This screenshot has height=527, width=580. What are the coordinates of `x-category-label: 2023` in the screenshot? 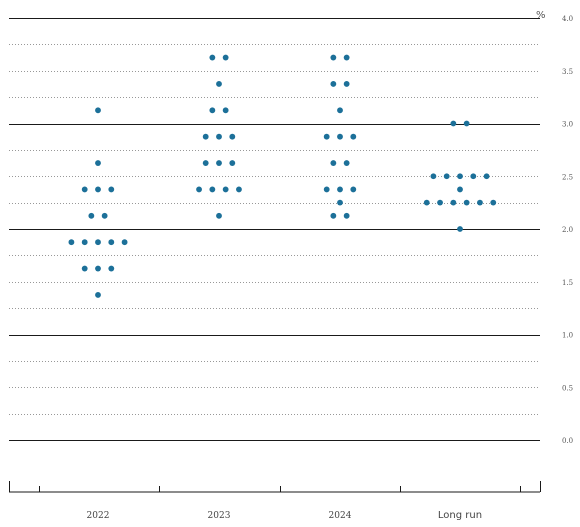 It's located at (219, 516).